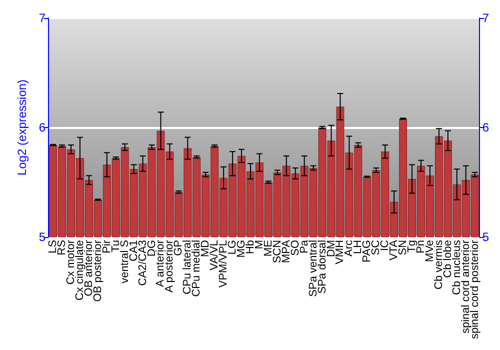 Image resolution: width=500 pixels, height=350 pixels. What do you see at coordinates (322, 267) in the screenshot?
I see `x-tick-label: SPa dorsal` at bounding box center [322, 267].